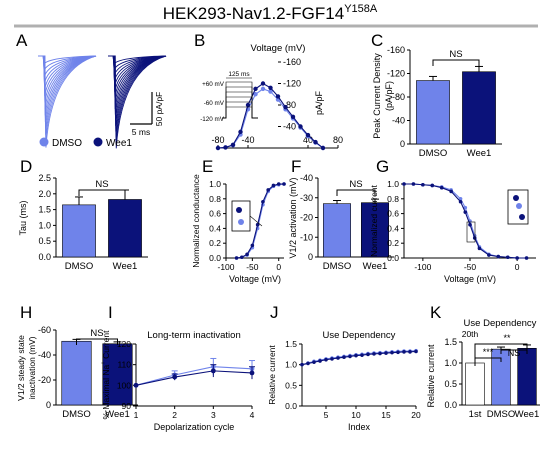 Image resolution: width=550 pixels, height=451 pixels. What do you see at coordinates (98, 142) in the screenshot?
I see `panel-A-legend-marker-wee1` at bounding box center [98, 142].